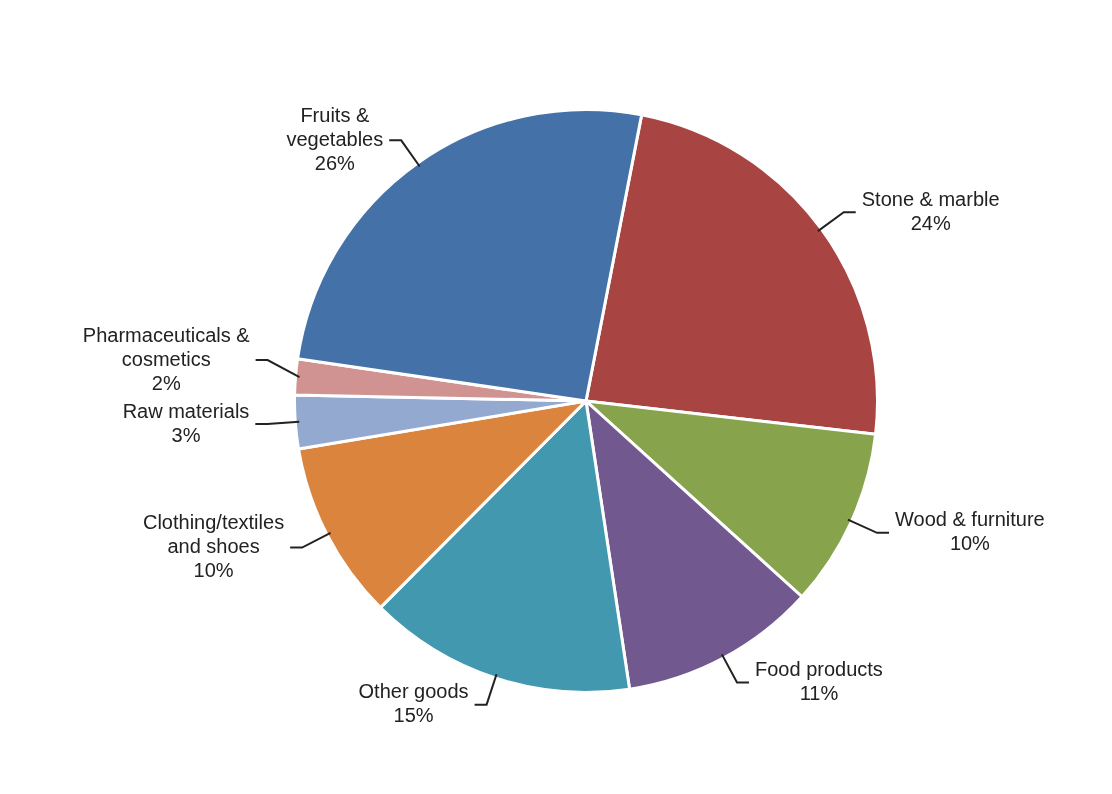 This screenshot has height=794, width=1112. What do you see at coordinates (819, 669) in the screenshot?
I see `slice-label: Food products` at bounding box center [819, 669].